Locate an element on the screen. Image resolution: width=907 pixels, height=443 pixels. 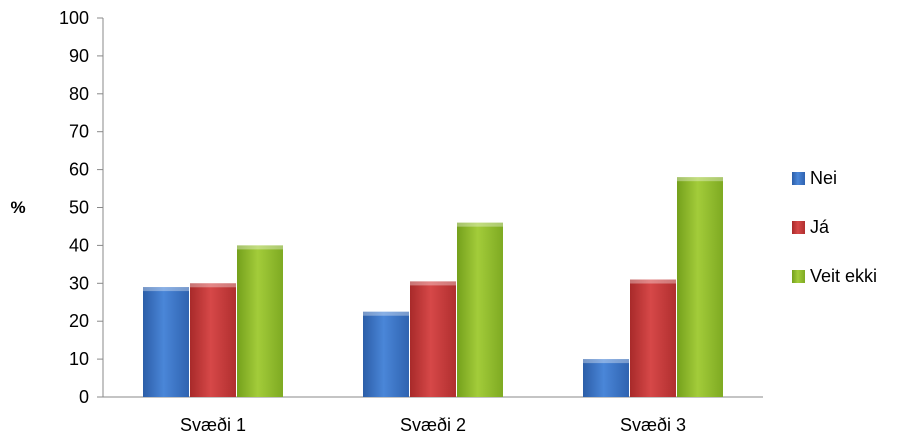
y-tick-label: 30 is located at coordinates (79, 283).